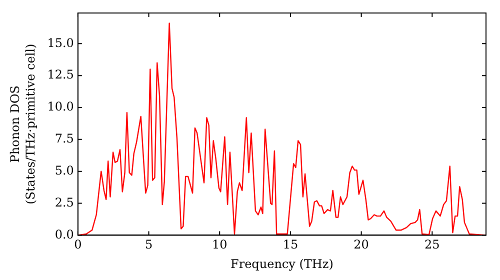 This screenshot has width=500, height=280. Describe the element at coordinates (64, 170) in the screenshot. I see `y-tick-label: 5.0` at that location.